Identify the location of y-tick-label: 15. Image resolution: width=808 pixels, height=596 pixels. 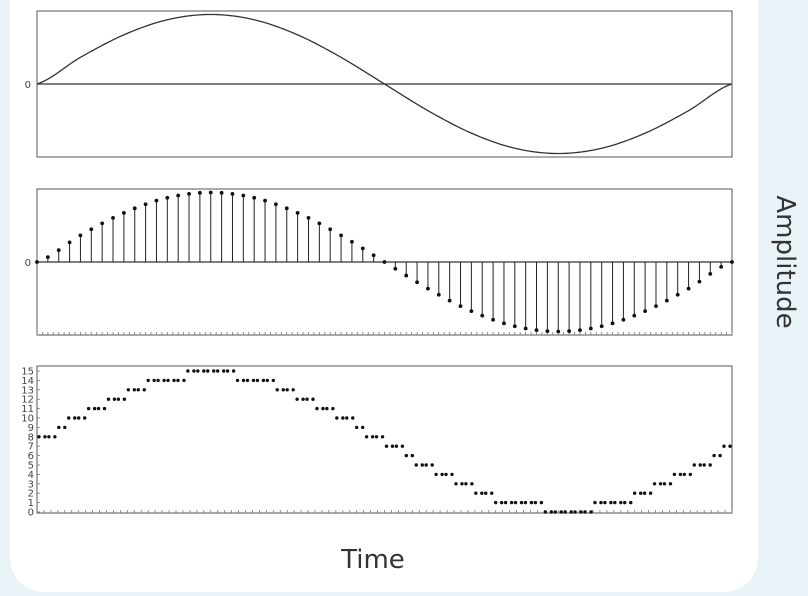
(27, 372).